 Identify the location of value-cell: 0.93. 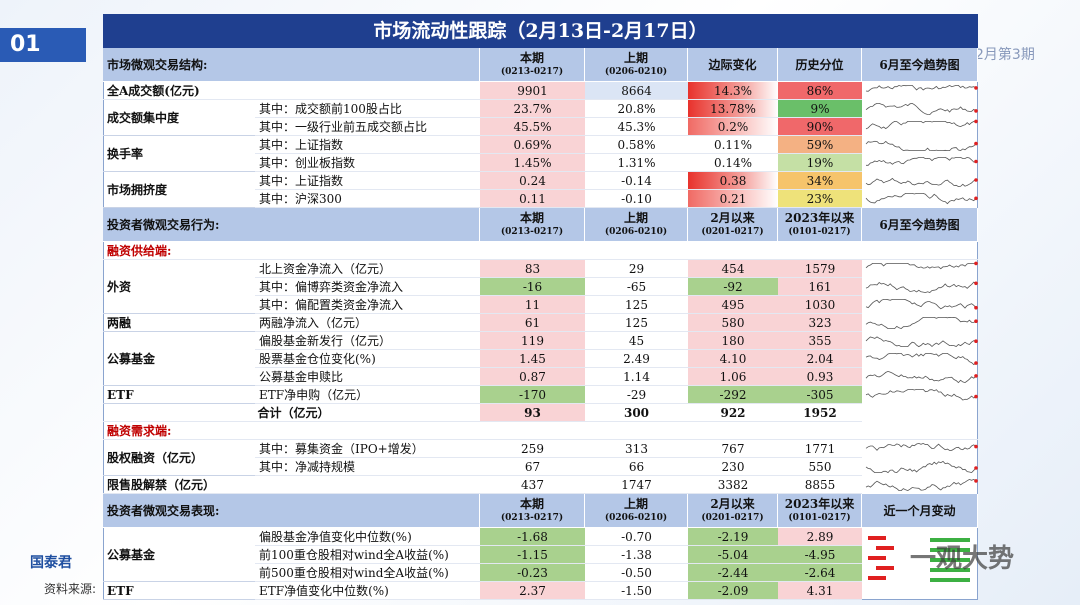
(820, 377).